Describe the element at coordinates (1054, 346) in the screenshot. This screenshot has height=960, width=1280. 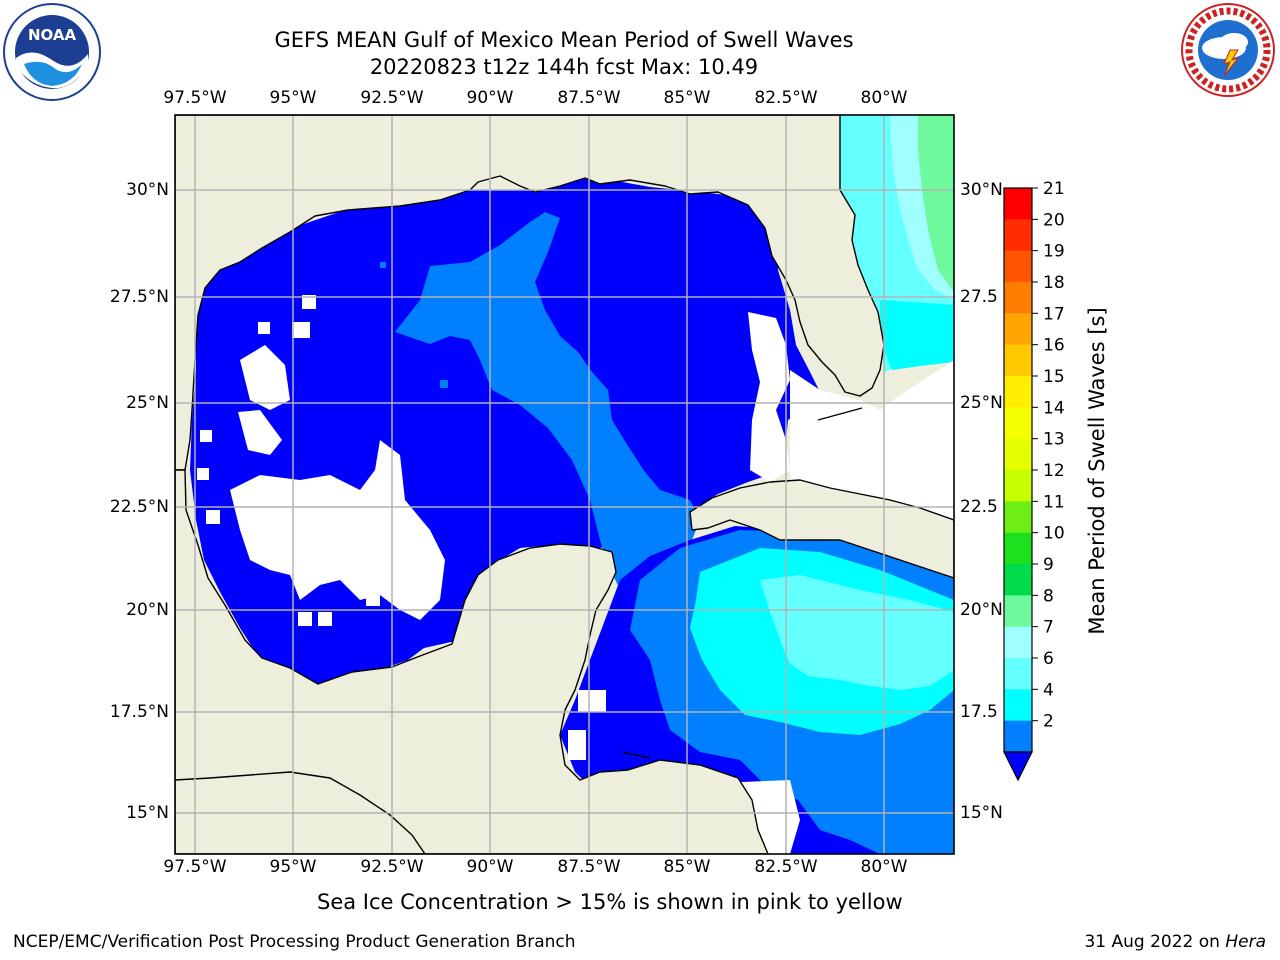
I see `colorbar-tick-label: 16` at that location.